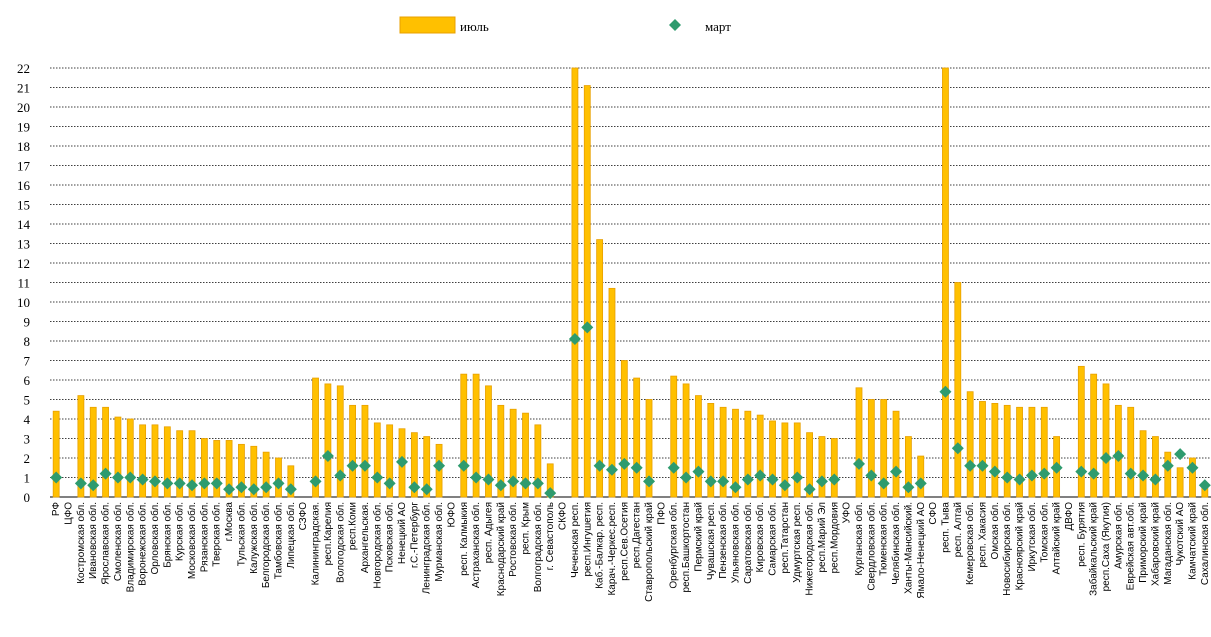  What do you see at coordinates (563, 516) in the screenshot?
I see `x-tick-label: СКФО` at bounding box center [563, 516].